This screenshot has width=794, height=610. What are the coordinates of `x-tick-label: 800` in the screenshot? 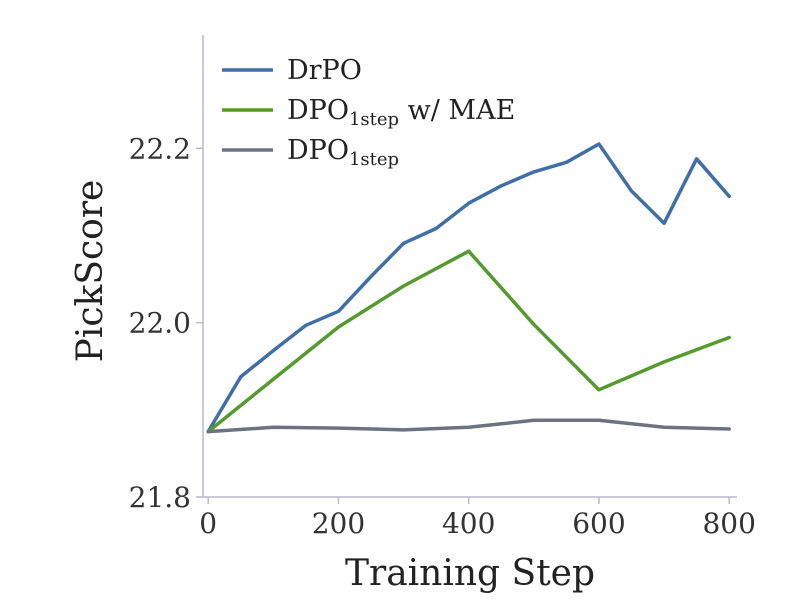 It's located at (728, 523).